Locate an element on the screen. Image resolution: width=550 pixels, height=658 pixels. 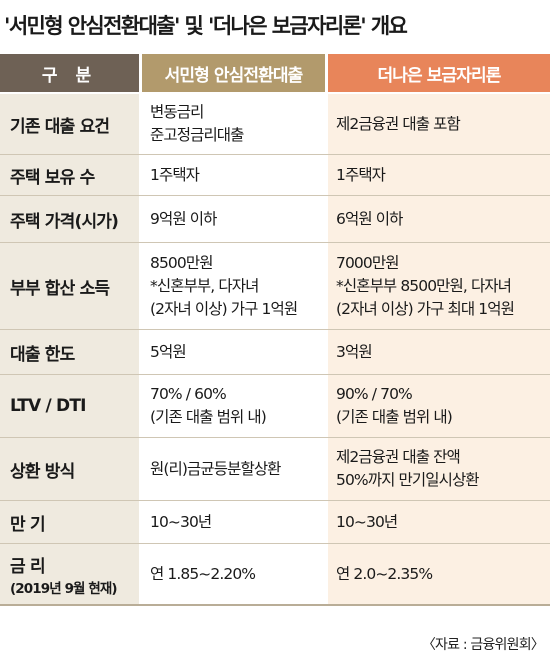
table-header: 구 분 서민형 안심전환대출 더나은 보금자리론 is located at coordinates (275, 73).